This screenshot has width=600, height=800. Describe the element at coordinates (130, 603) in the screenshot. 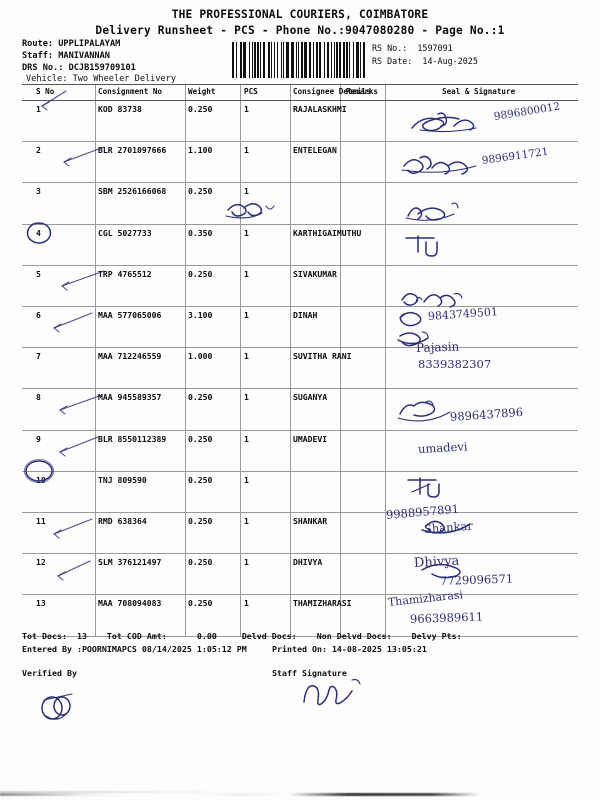

I see `table-cell: MAA 708094083` at that location.